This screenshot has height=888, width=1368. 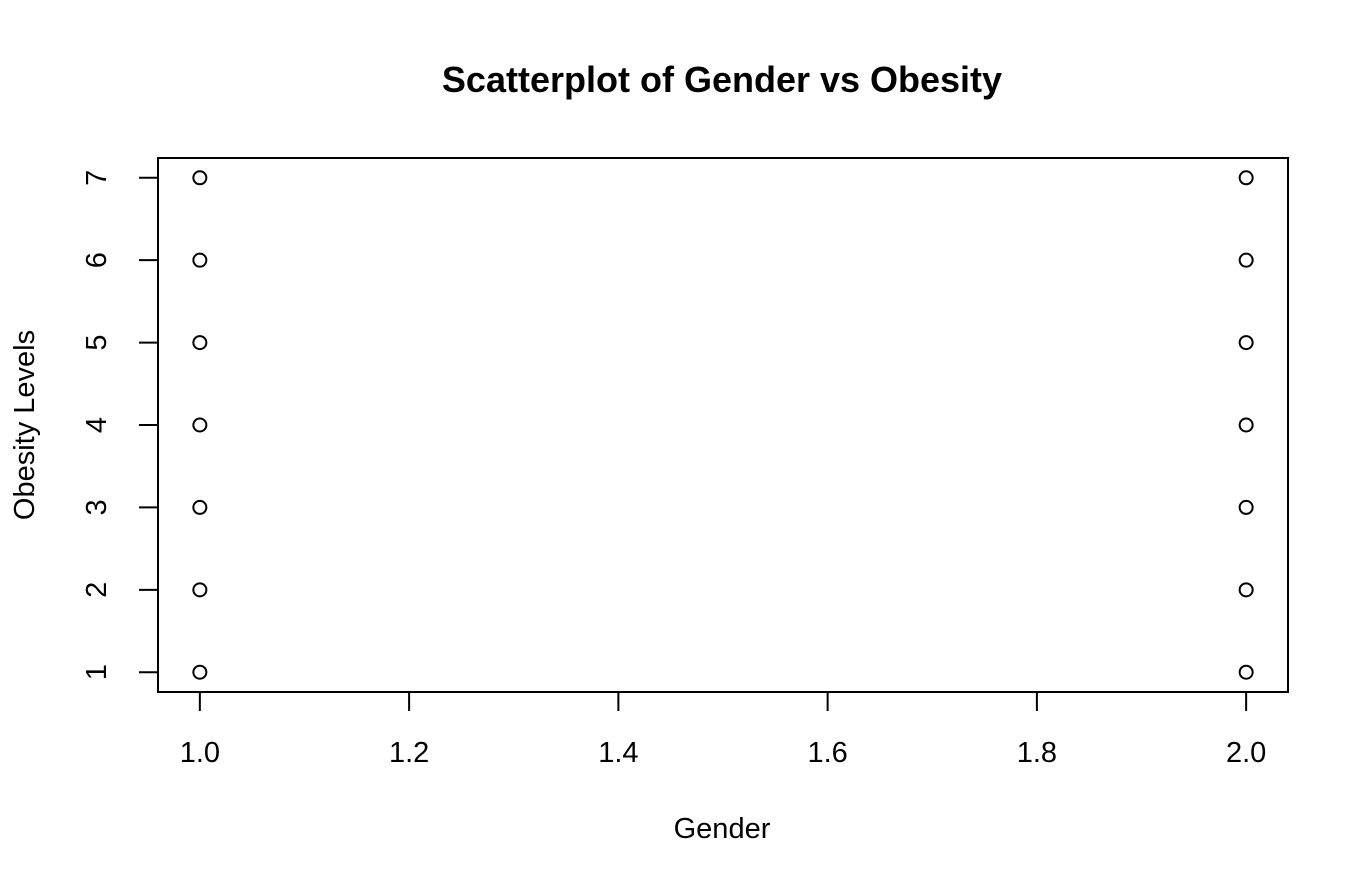 I want to click on y-tick-label: 2, so click(x=97, y=590).